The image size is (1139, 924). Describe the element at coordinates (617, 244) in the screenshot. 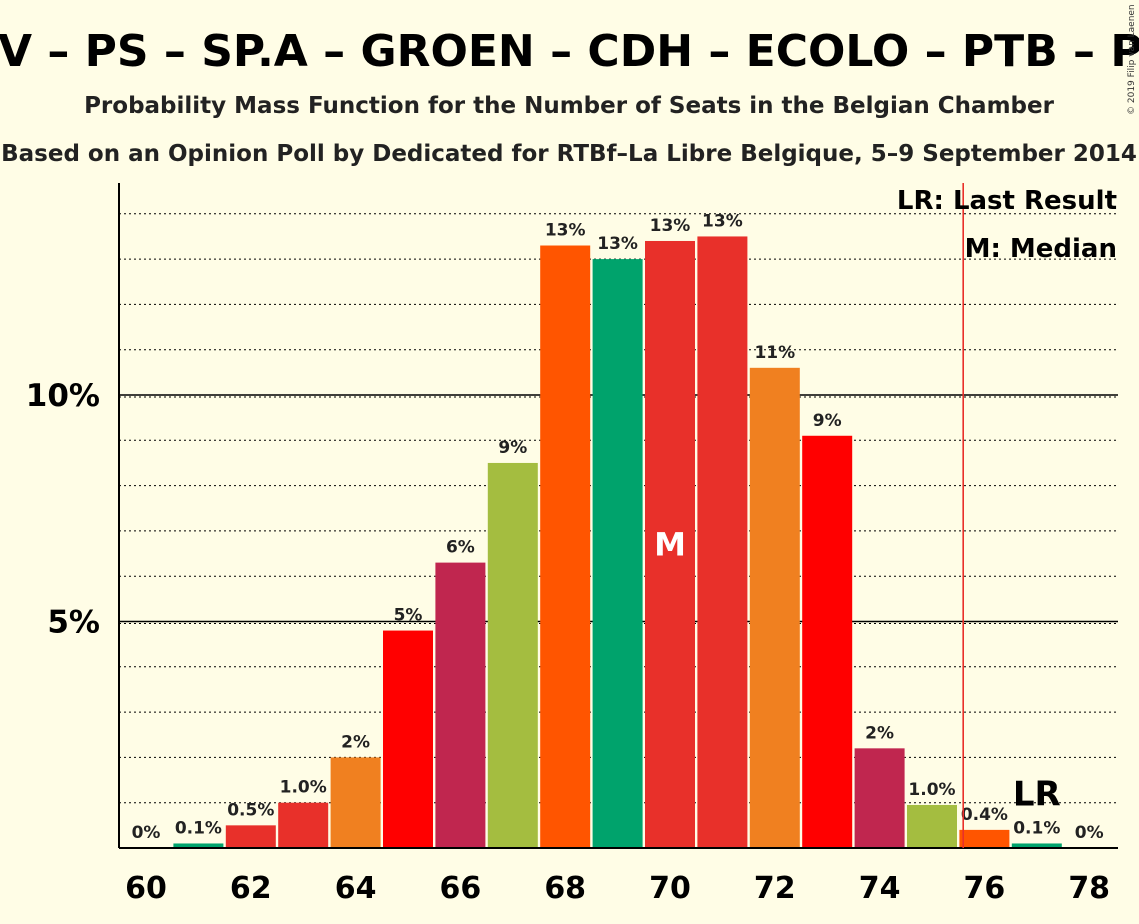

I see `bar-label-seat-69: 13%` at that location.